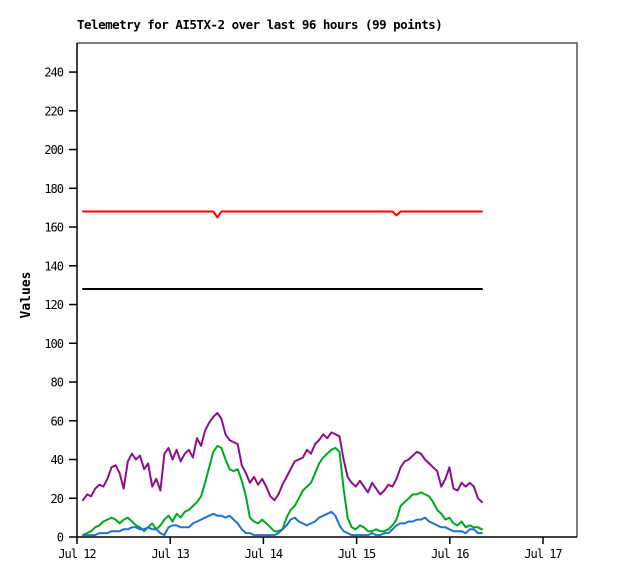 The width and height of the screenshot is (618, 579). I want to click on y-tick-label: 60, so click(57, 421).